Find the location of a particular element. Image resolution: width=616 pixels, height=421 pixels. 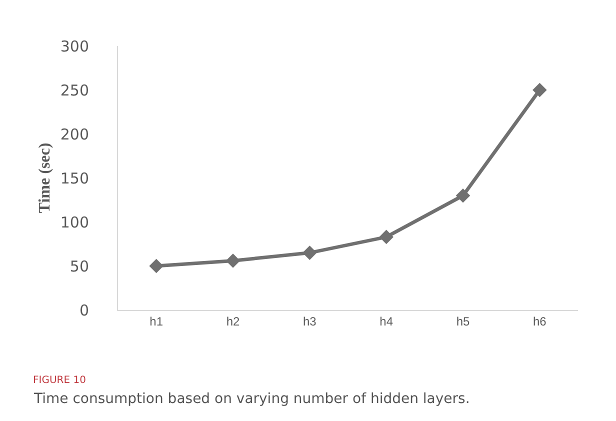

x-tick-label: h4 is located at coordinates (387, 321).